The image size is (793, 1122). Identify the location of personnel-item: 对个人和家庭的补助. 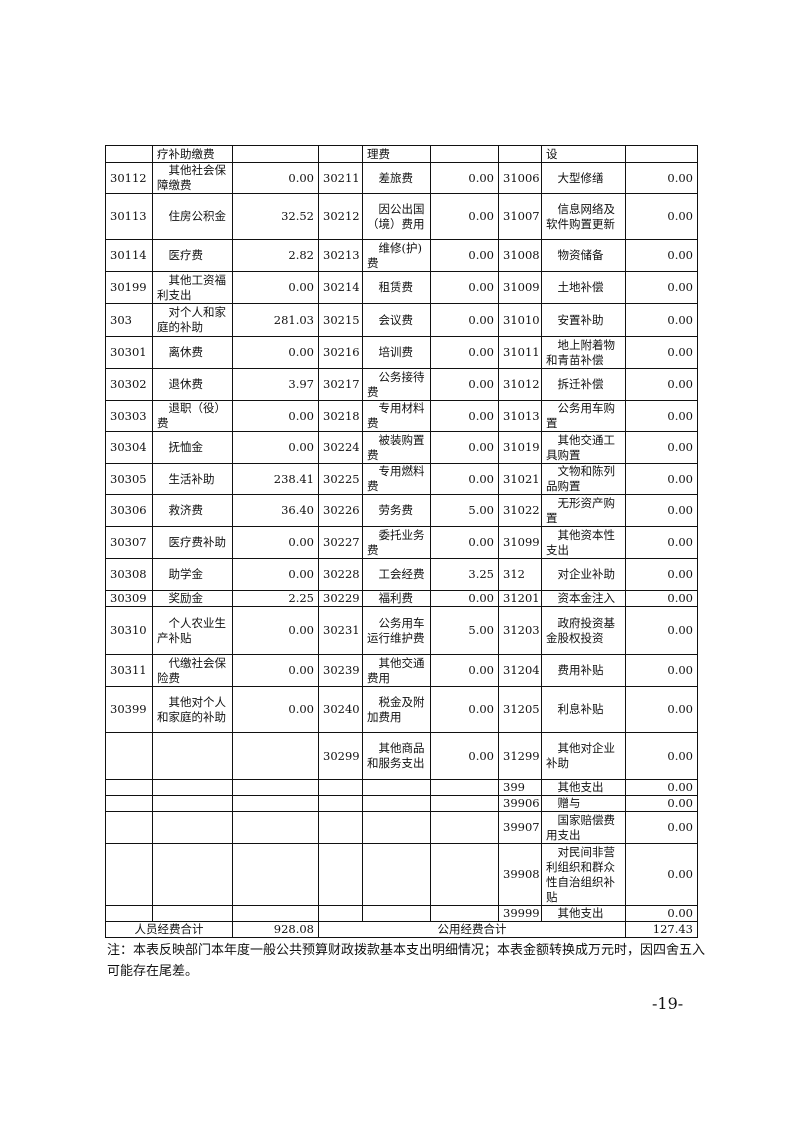
(192, 320).